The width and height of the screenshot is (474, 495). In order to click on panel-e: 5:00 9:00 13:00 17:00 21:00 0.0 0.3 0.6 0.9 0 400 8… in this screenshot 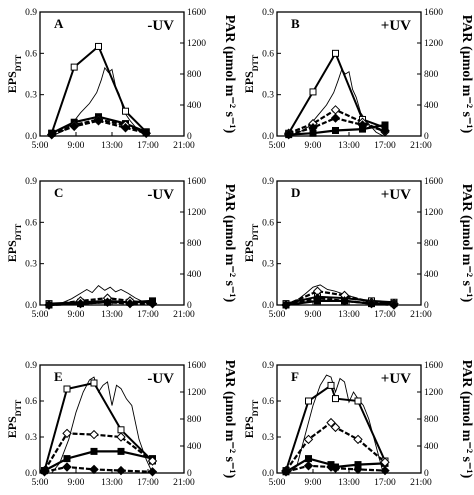, I will do `click(121, 424)`.